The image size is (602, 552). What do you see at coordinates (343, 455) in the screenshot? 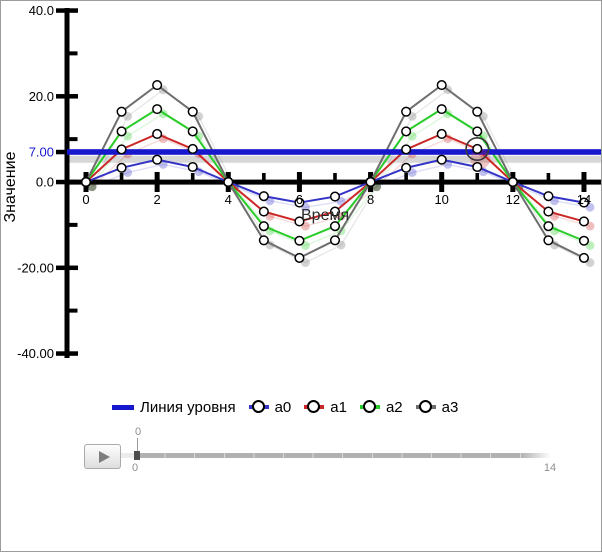
I see `slider-track` at bounding box center [343, 455].